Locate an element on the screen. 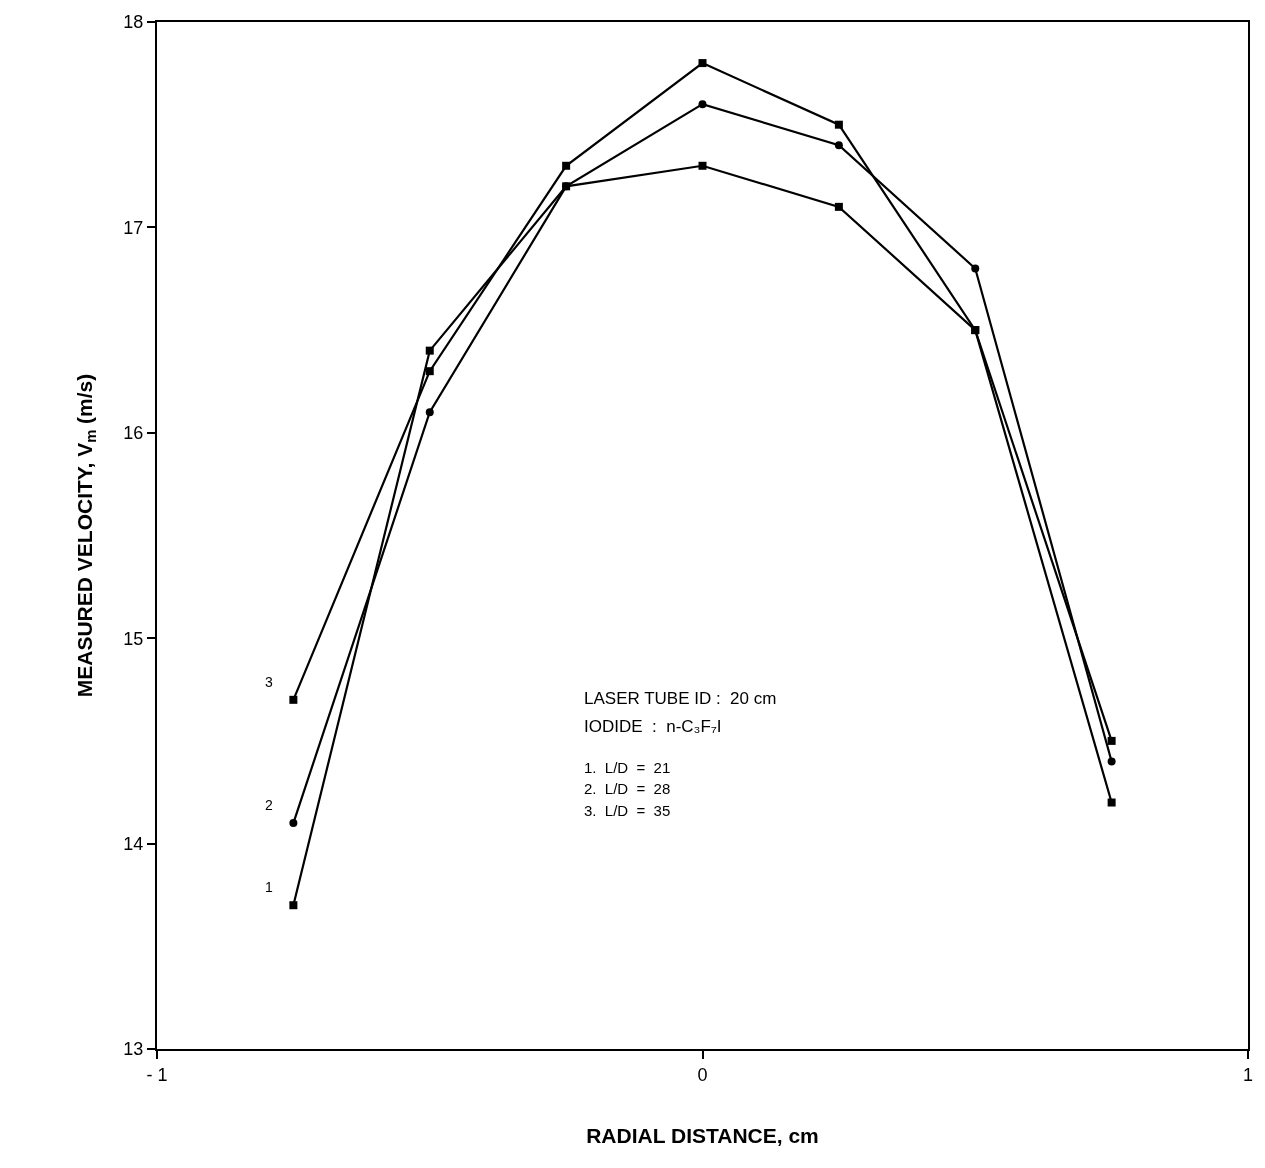 The image size is (1265, 1168). y-tick-label: 16 is located at coordinates (133, 433).